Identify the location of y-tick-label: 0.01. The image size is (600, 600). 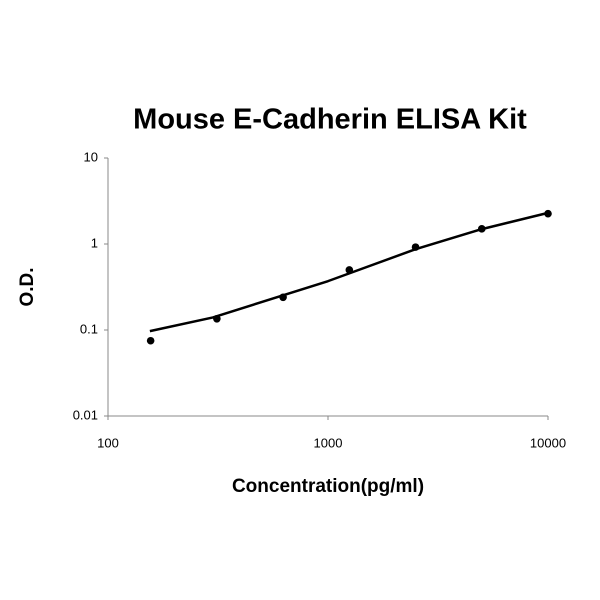
(85, 414).